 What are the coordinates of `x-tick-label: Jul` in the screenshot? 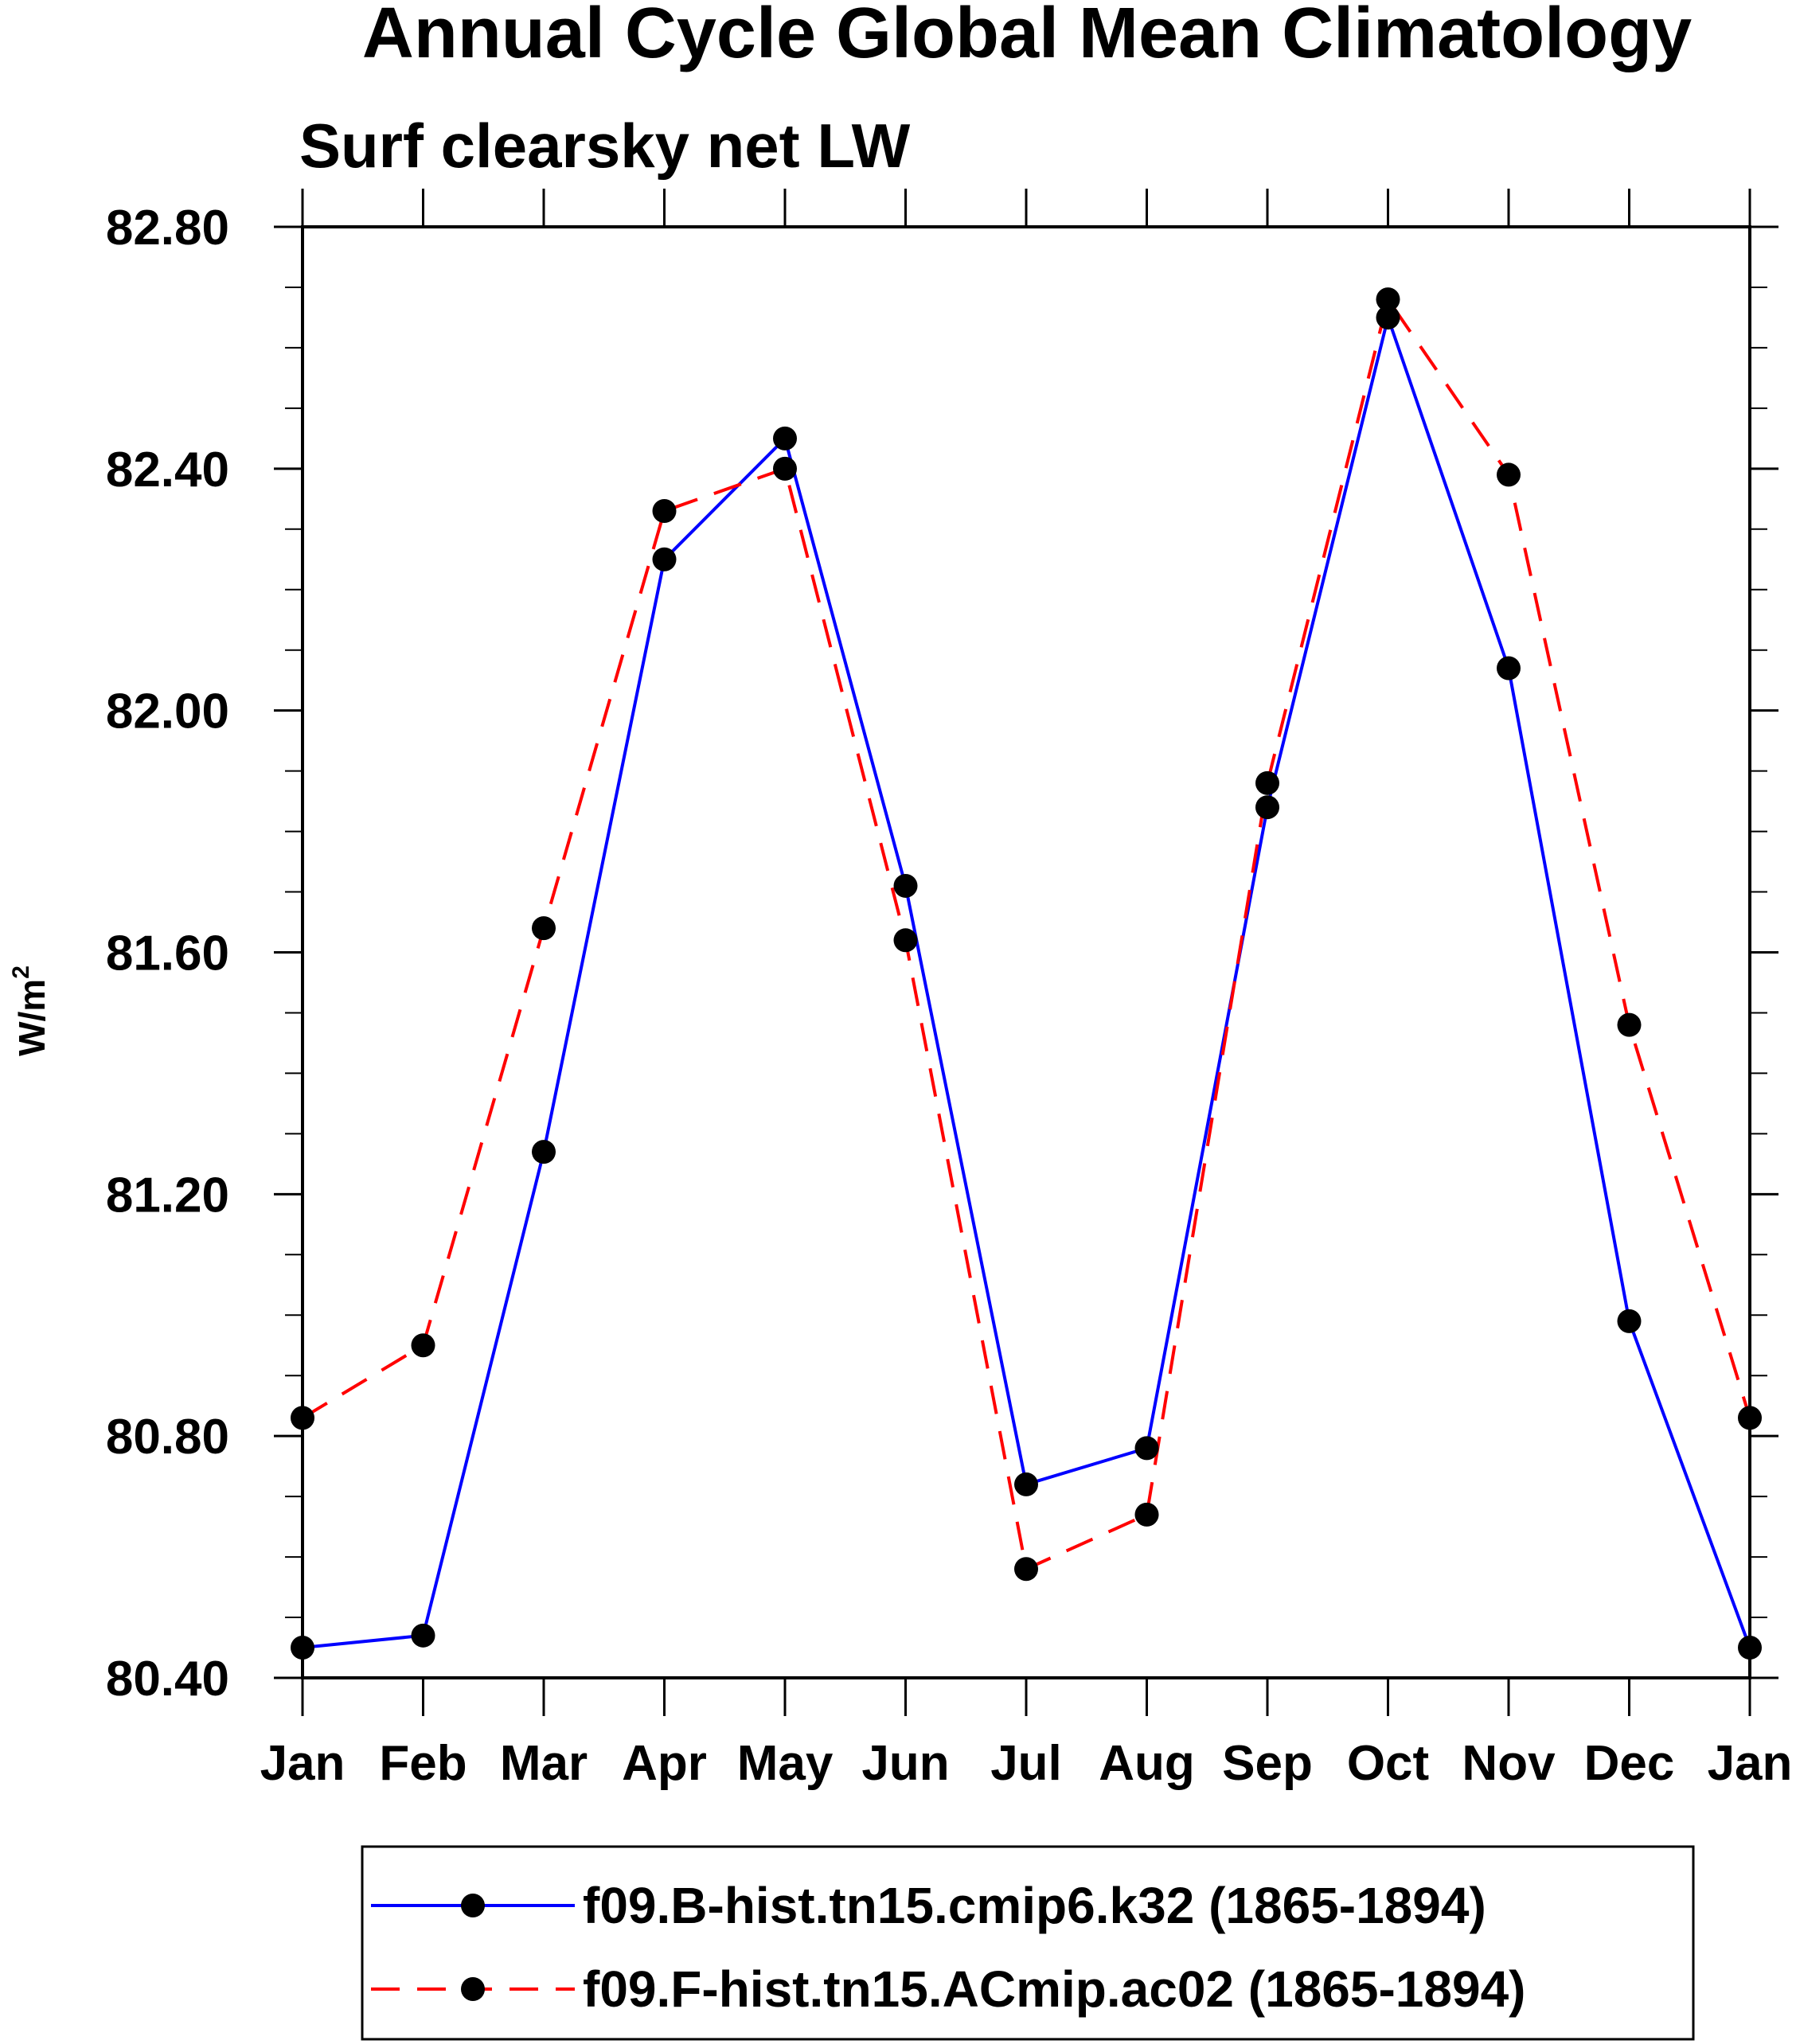 It's located at (1026, 1763).